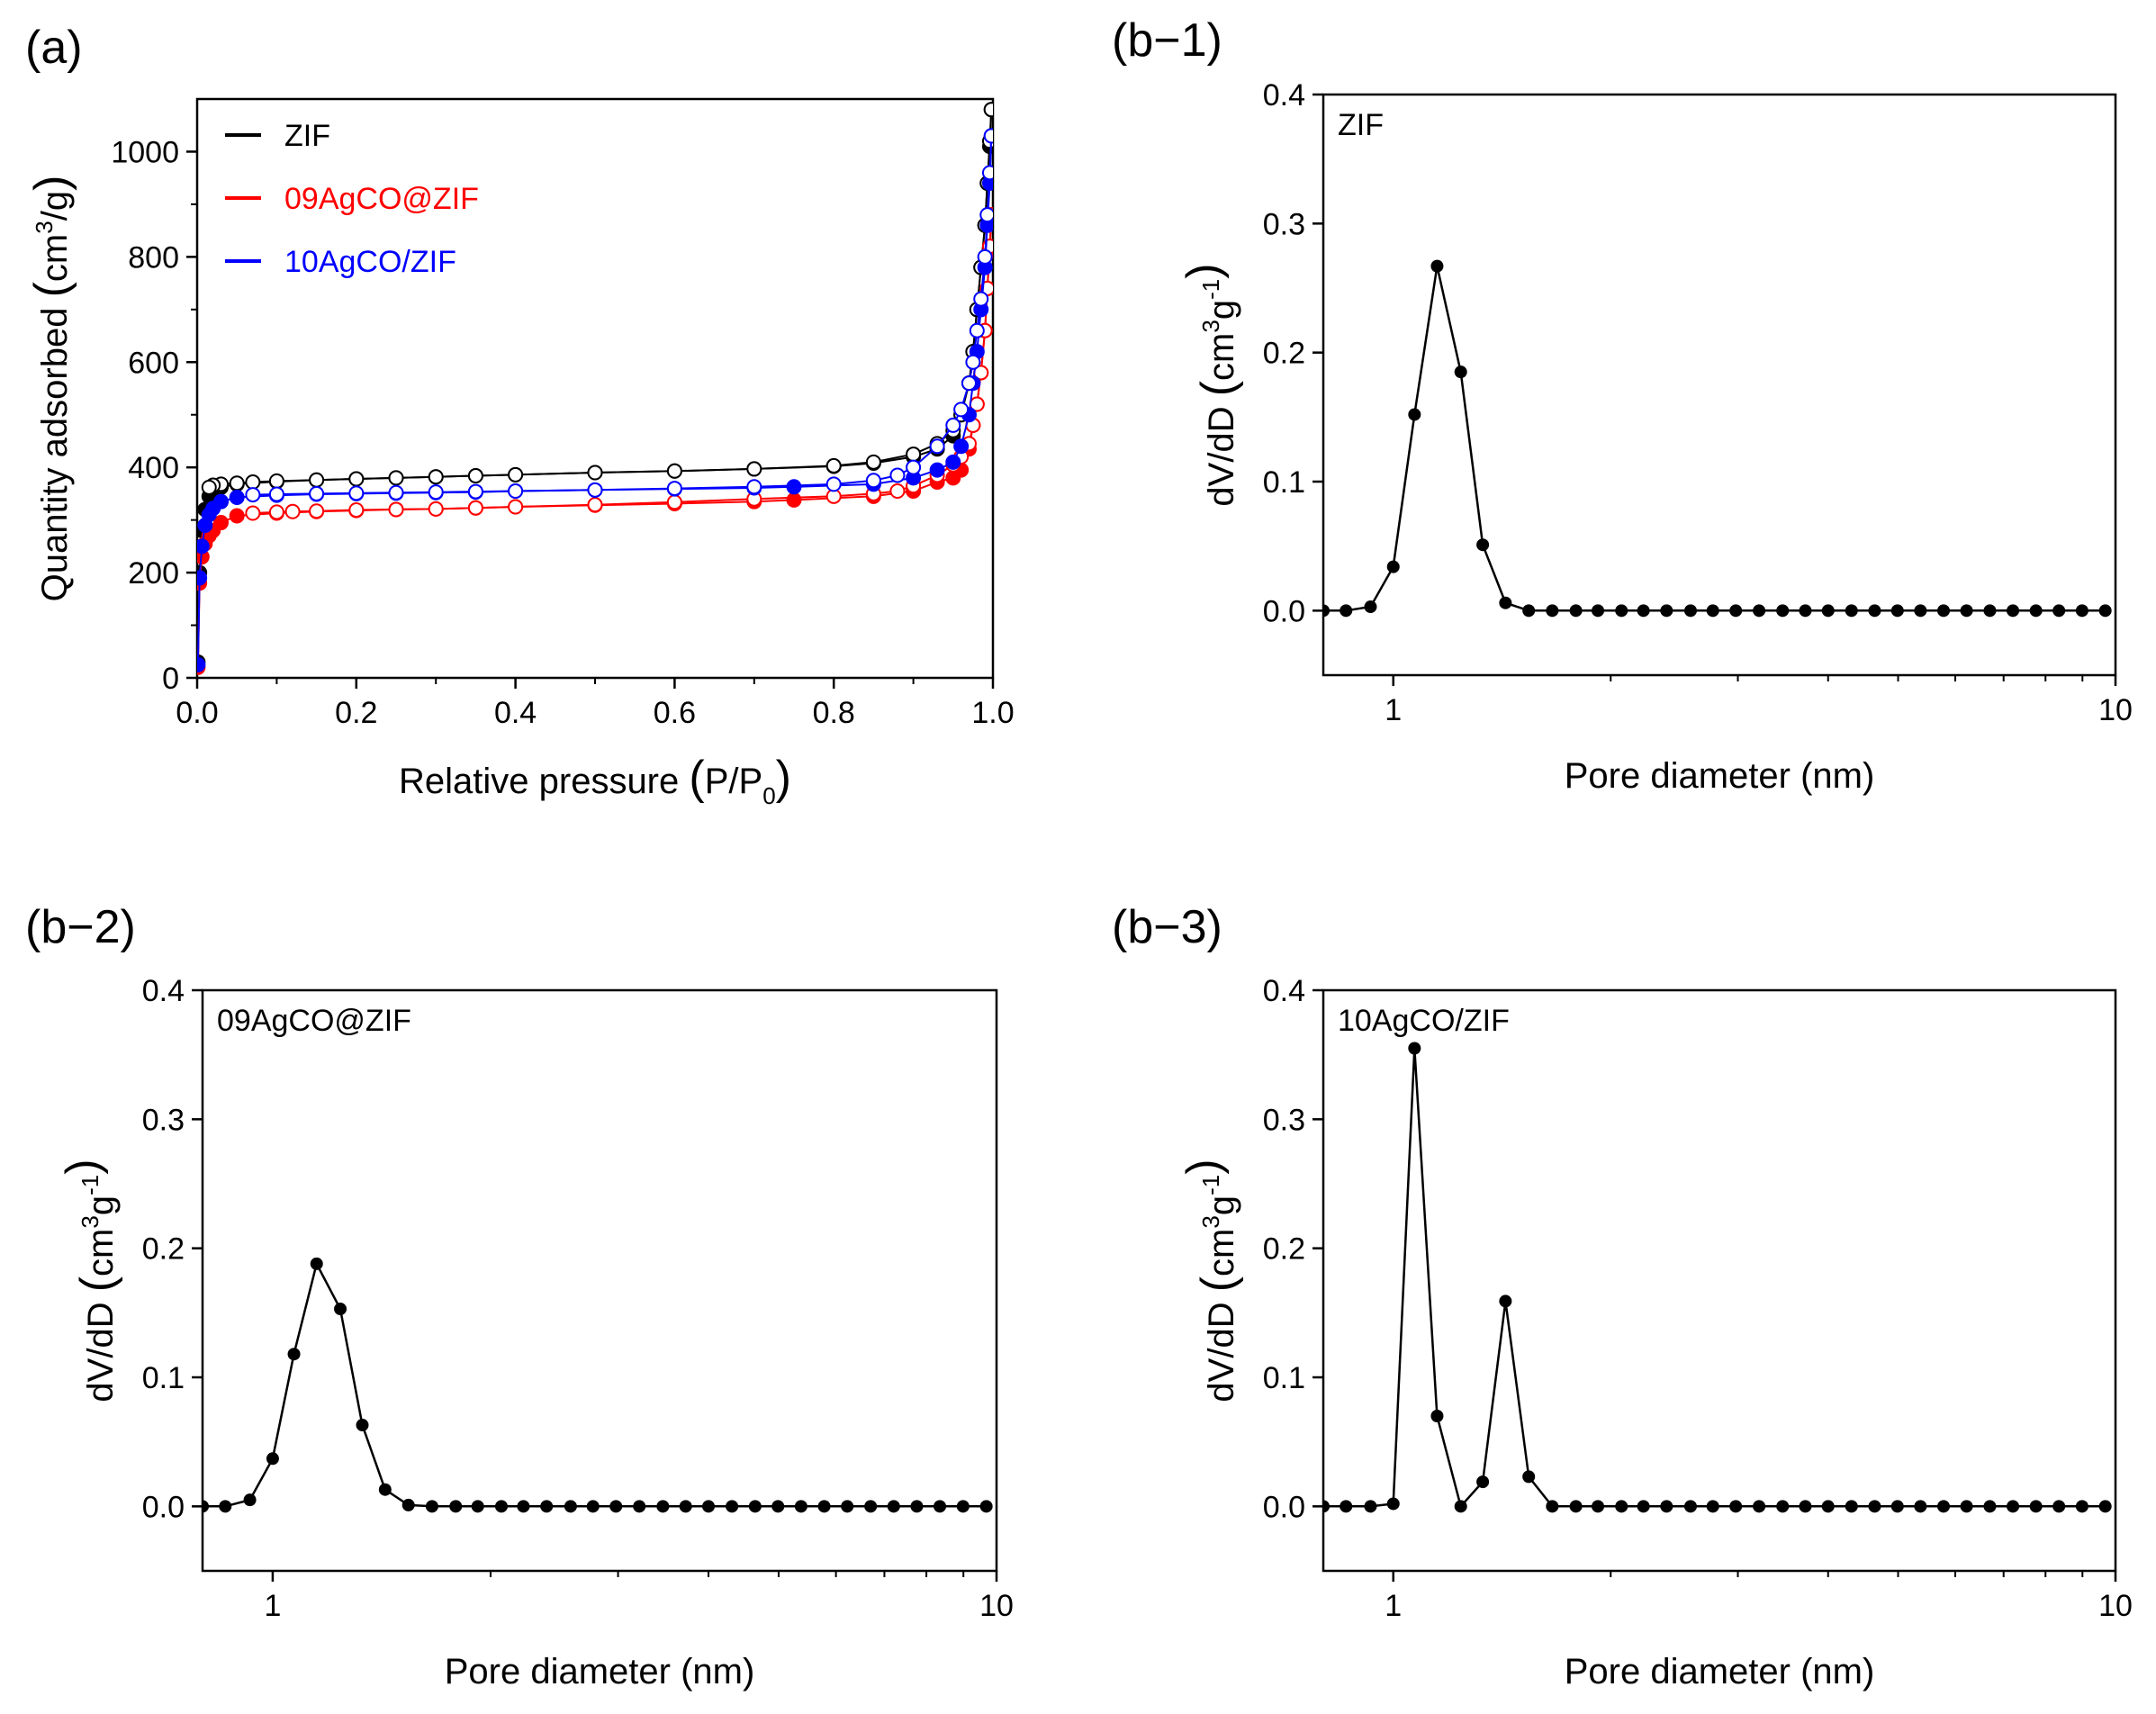 The width and height of the screenshot is (2156, 1714). I want to click on legend-label: 10AgCO/ZIF, so click(370, 262).